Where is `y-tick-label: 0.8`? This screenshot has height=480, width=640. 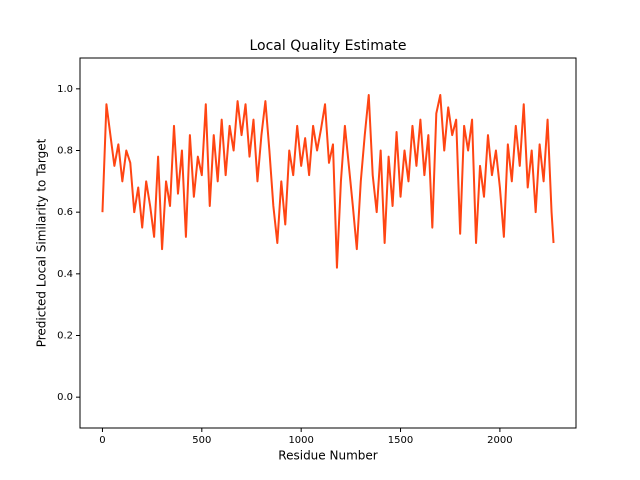 y-tick-label: 0.8 is located at coordinates (65, 151).